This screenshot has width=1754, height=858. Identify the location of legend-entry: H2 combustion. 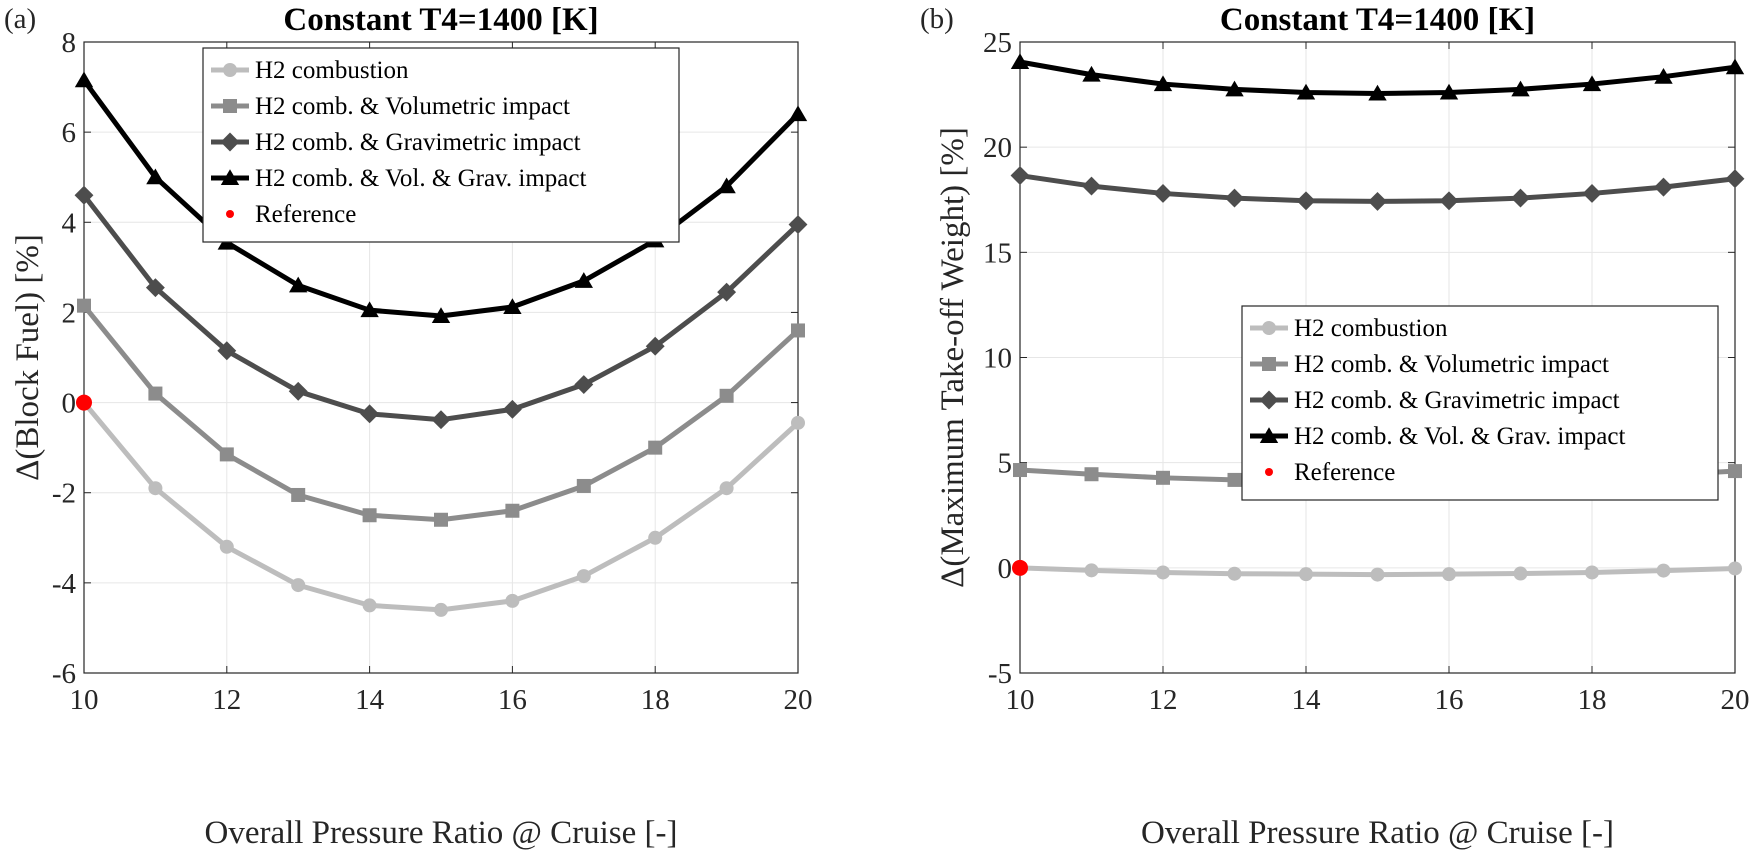
(1371, 328).